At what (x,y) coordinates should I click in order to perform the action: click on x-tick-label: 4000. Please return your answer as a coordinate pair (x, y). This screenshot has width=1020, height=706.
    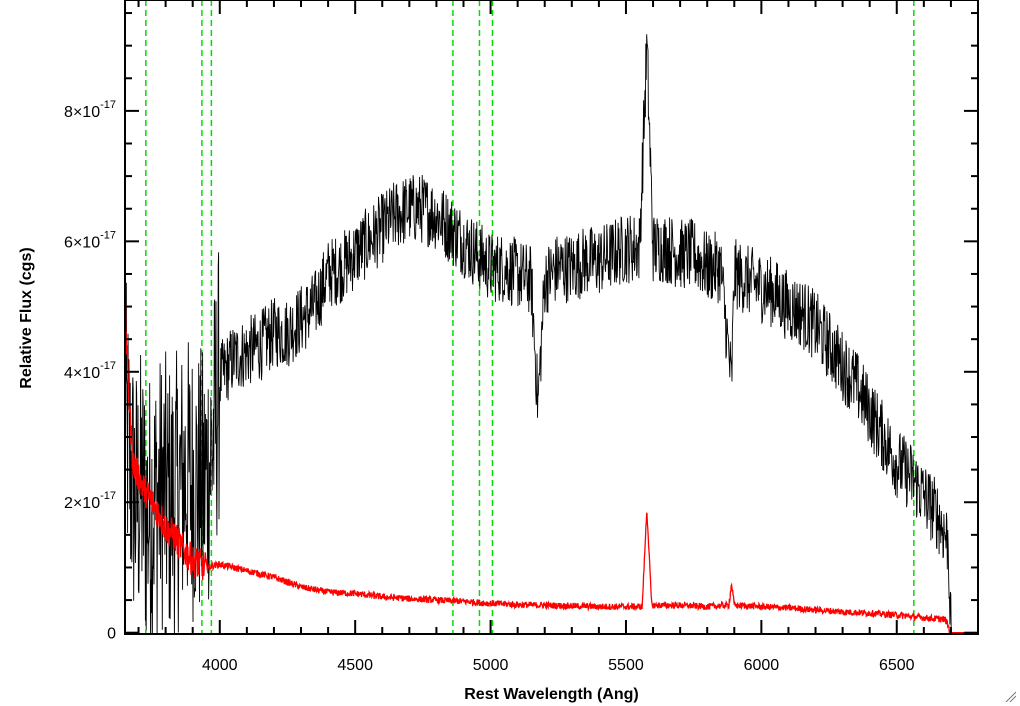
    Looking at the image, I should click on (220, 665).